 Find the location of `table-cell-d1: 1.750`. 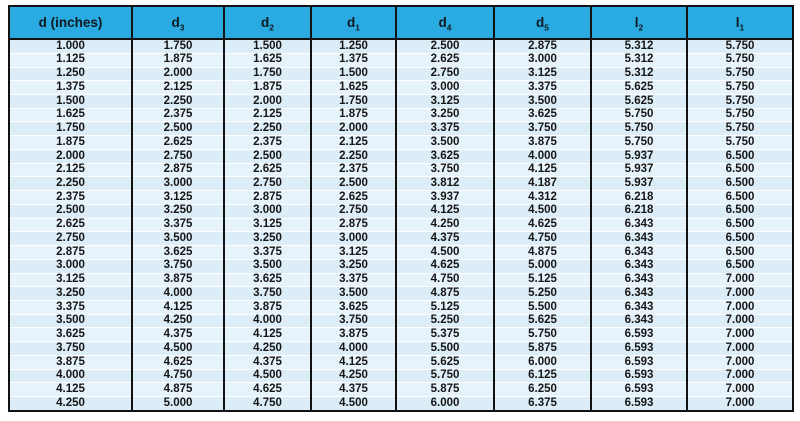

table-cell-d1: 1.750 is located at coordinates (353, 101).